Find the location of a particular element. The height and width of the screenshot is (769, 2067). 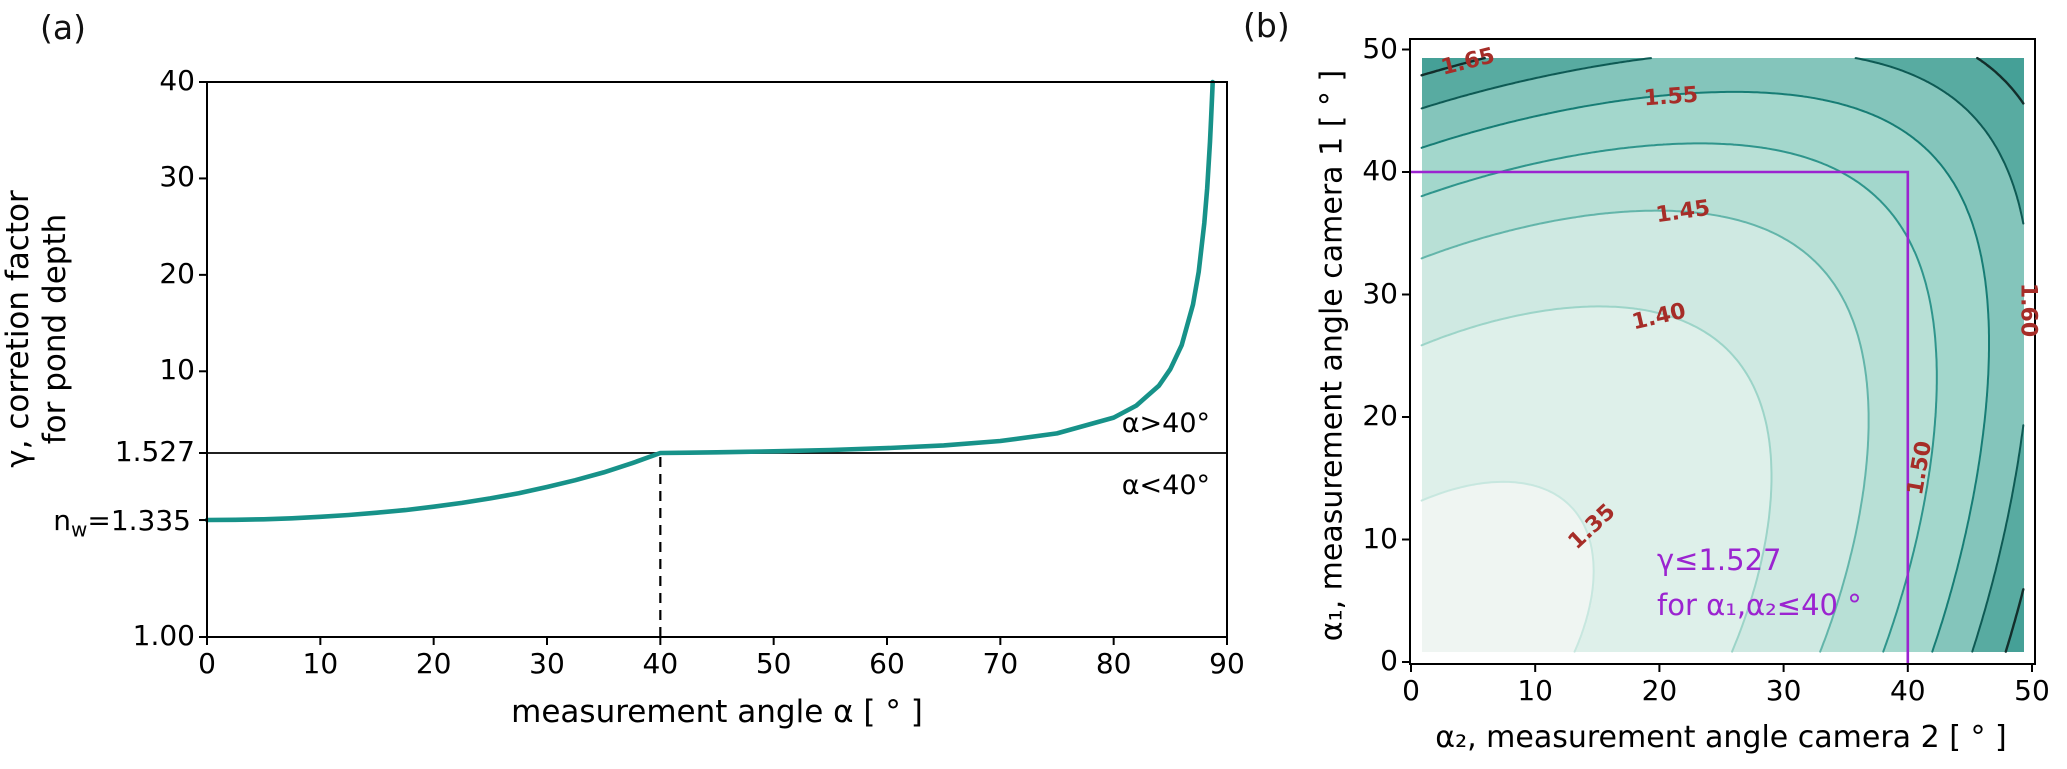

panel-a-x-tick-label: 0 is located at coordinates (207, 663).